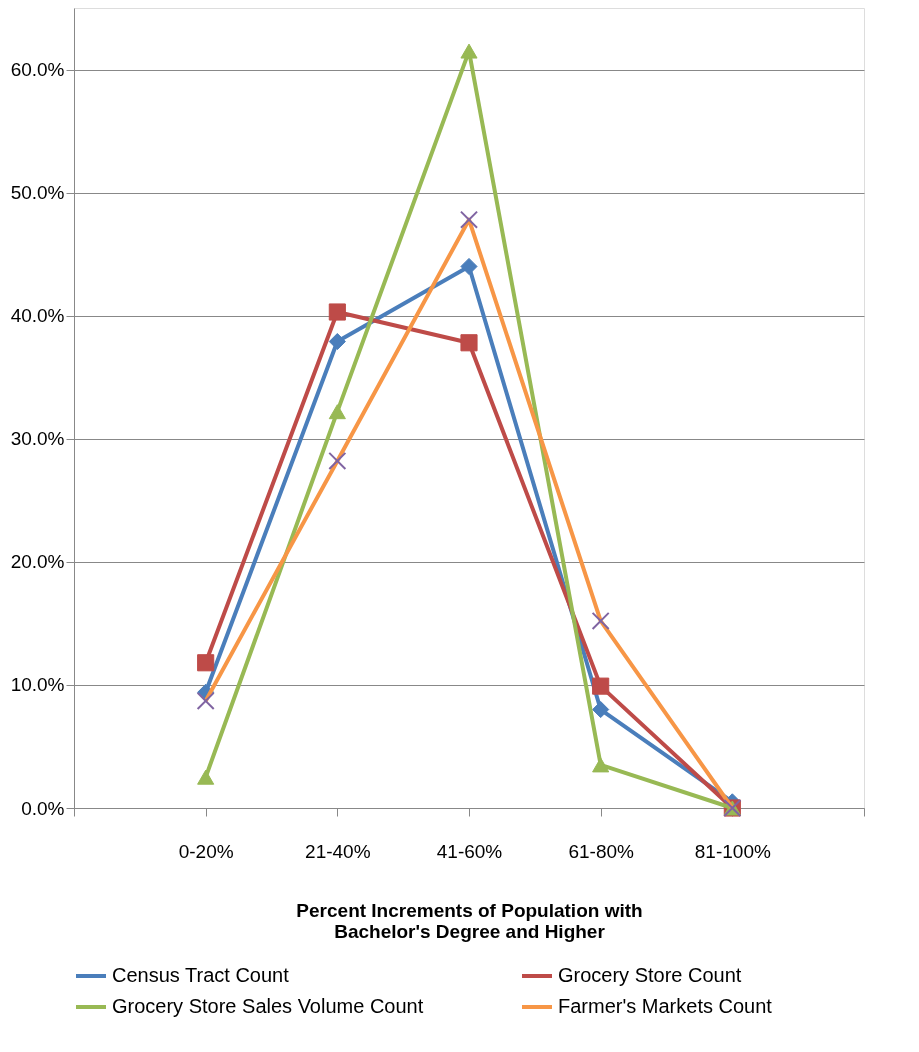 This screenshot has height=1052, width=919. I want to click on x-tick-label: 41-60%, so click(469, 851).